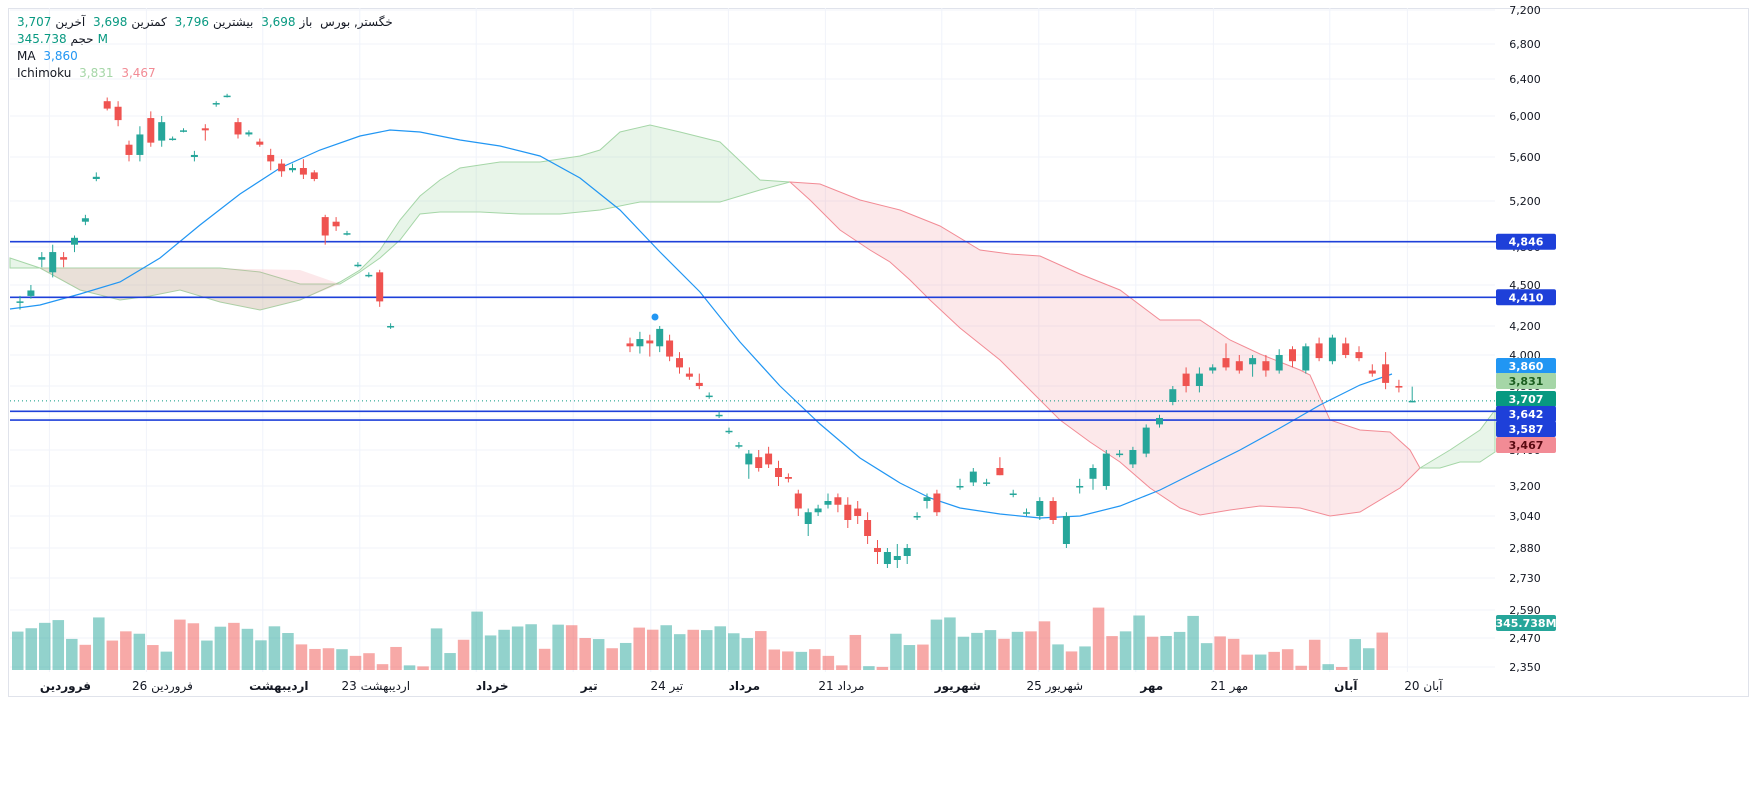 The height and width of the screenshot is (790, 1757). What do you see at coordinates (278, 686) in the screenshot?
I see `x-tick-label: اردیبهشت` at bounding box center [278, 686].